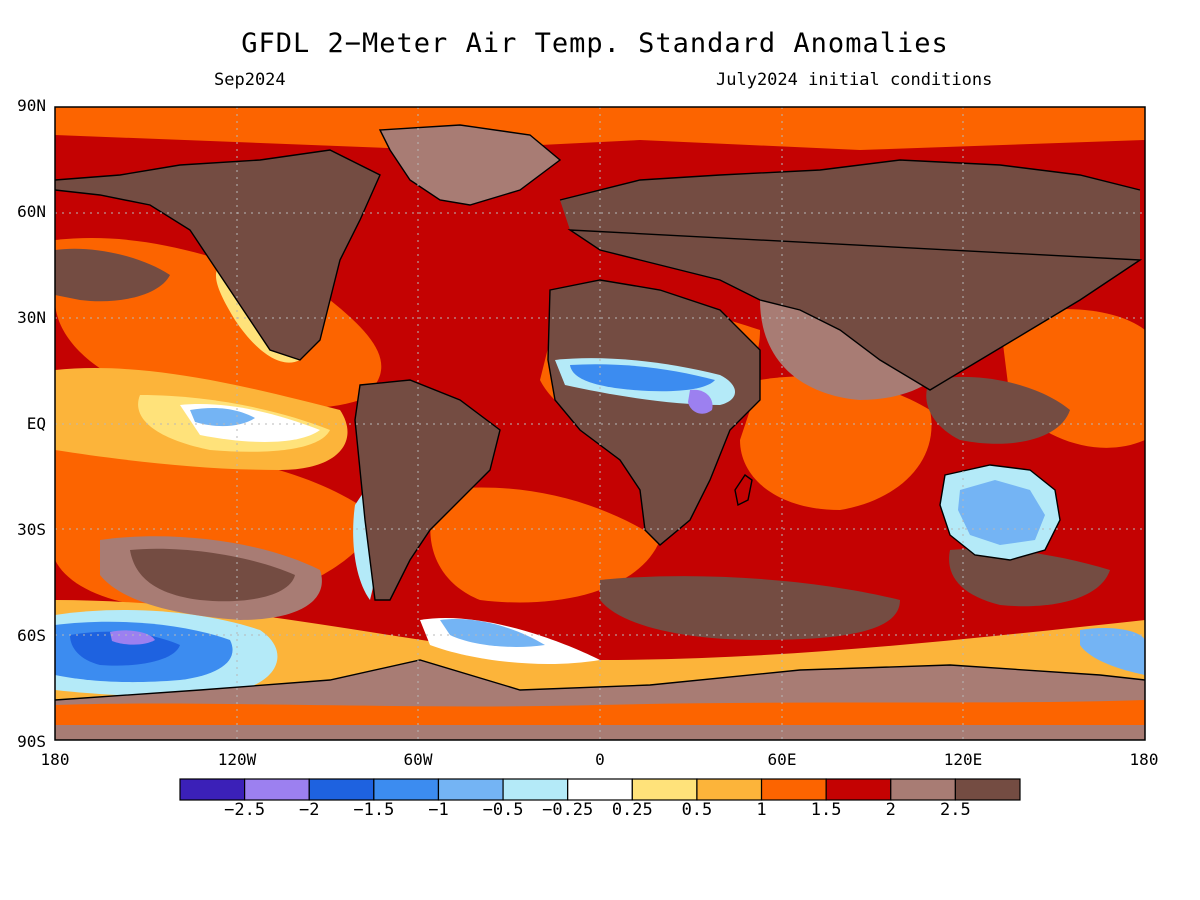 This screenshot has width=1200, height=900. What do you see at coordinates (750, 608) in the screenshot?
I see `anomaly-sindian-brown` at bounding box center [750, 608].